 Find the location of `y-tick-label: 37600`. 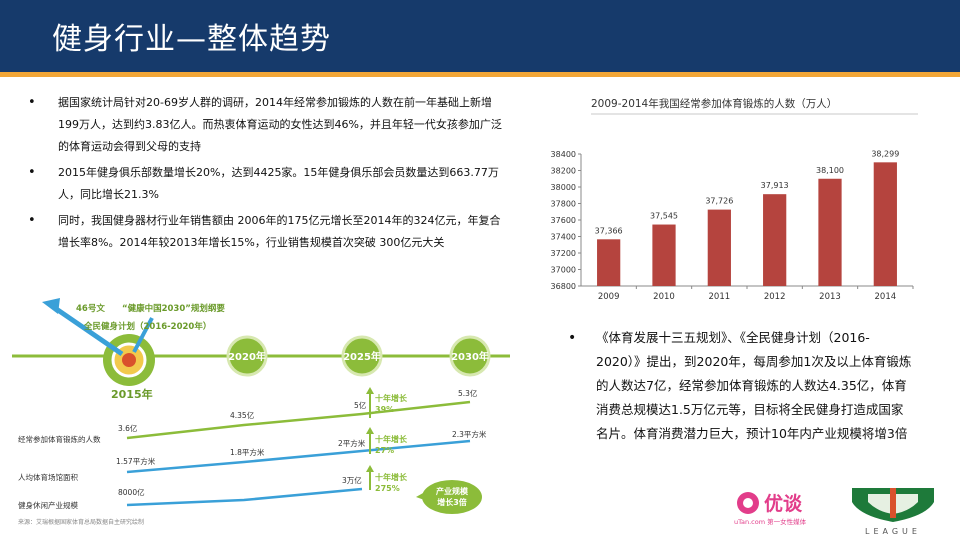

y-tick-label: 37600 is located at coordinates (563, 220).